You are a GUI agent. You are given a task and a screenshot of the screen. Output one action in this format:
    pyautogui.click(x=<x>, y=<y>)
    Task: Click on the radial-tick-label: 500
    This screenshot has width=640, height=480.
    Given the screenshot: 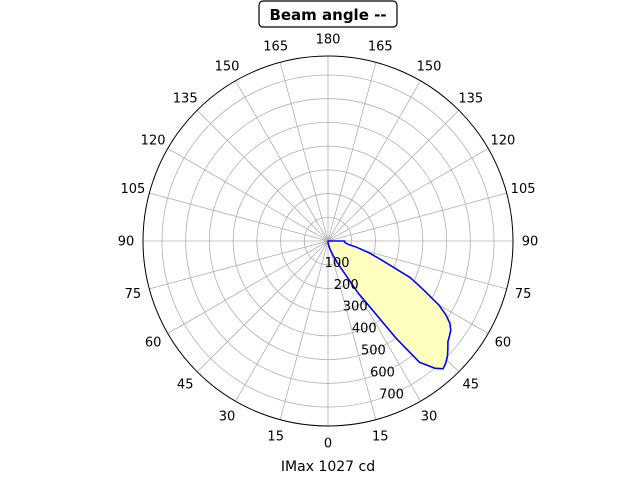 What is the action you would take?
    pyautogui.click(x=373, y=351)
    